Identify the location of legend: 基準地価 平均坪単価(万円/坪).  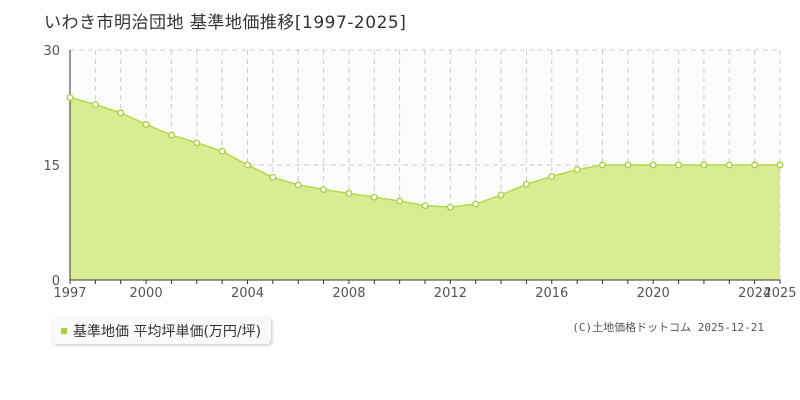
(162, 331).